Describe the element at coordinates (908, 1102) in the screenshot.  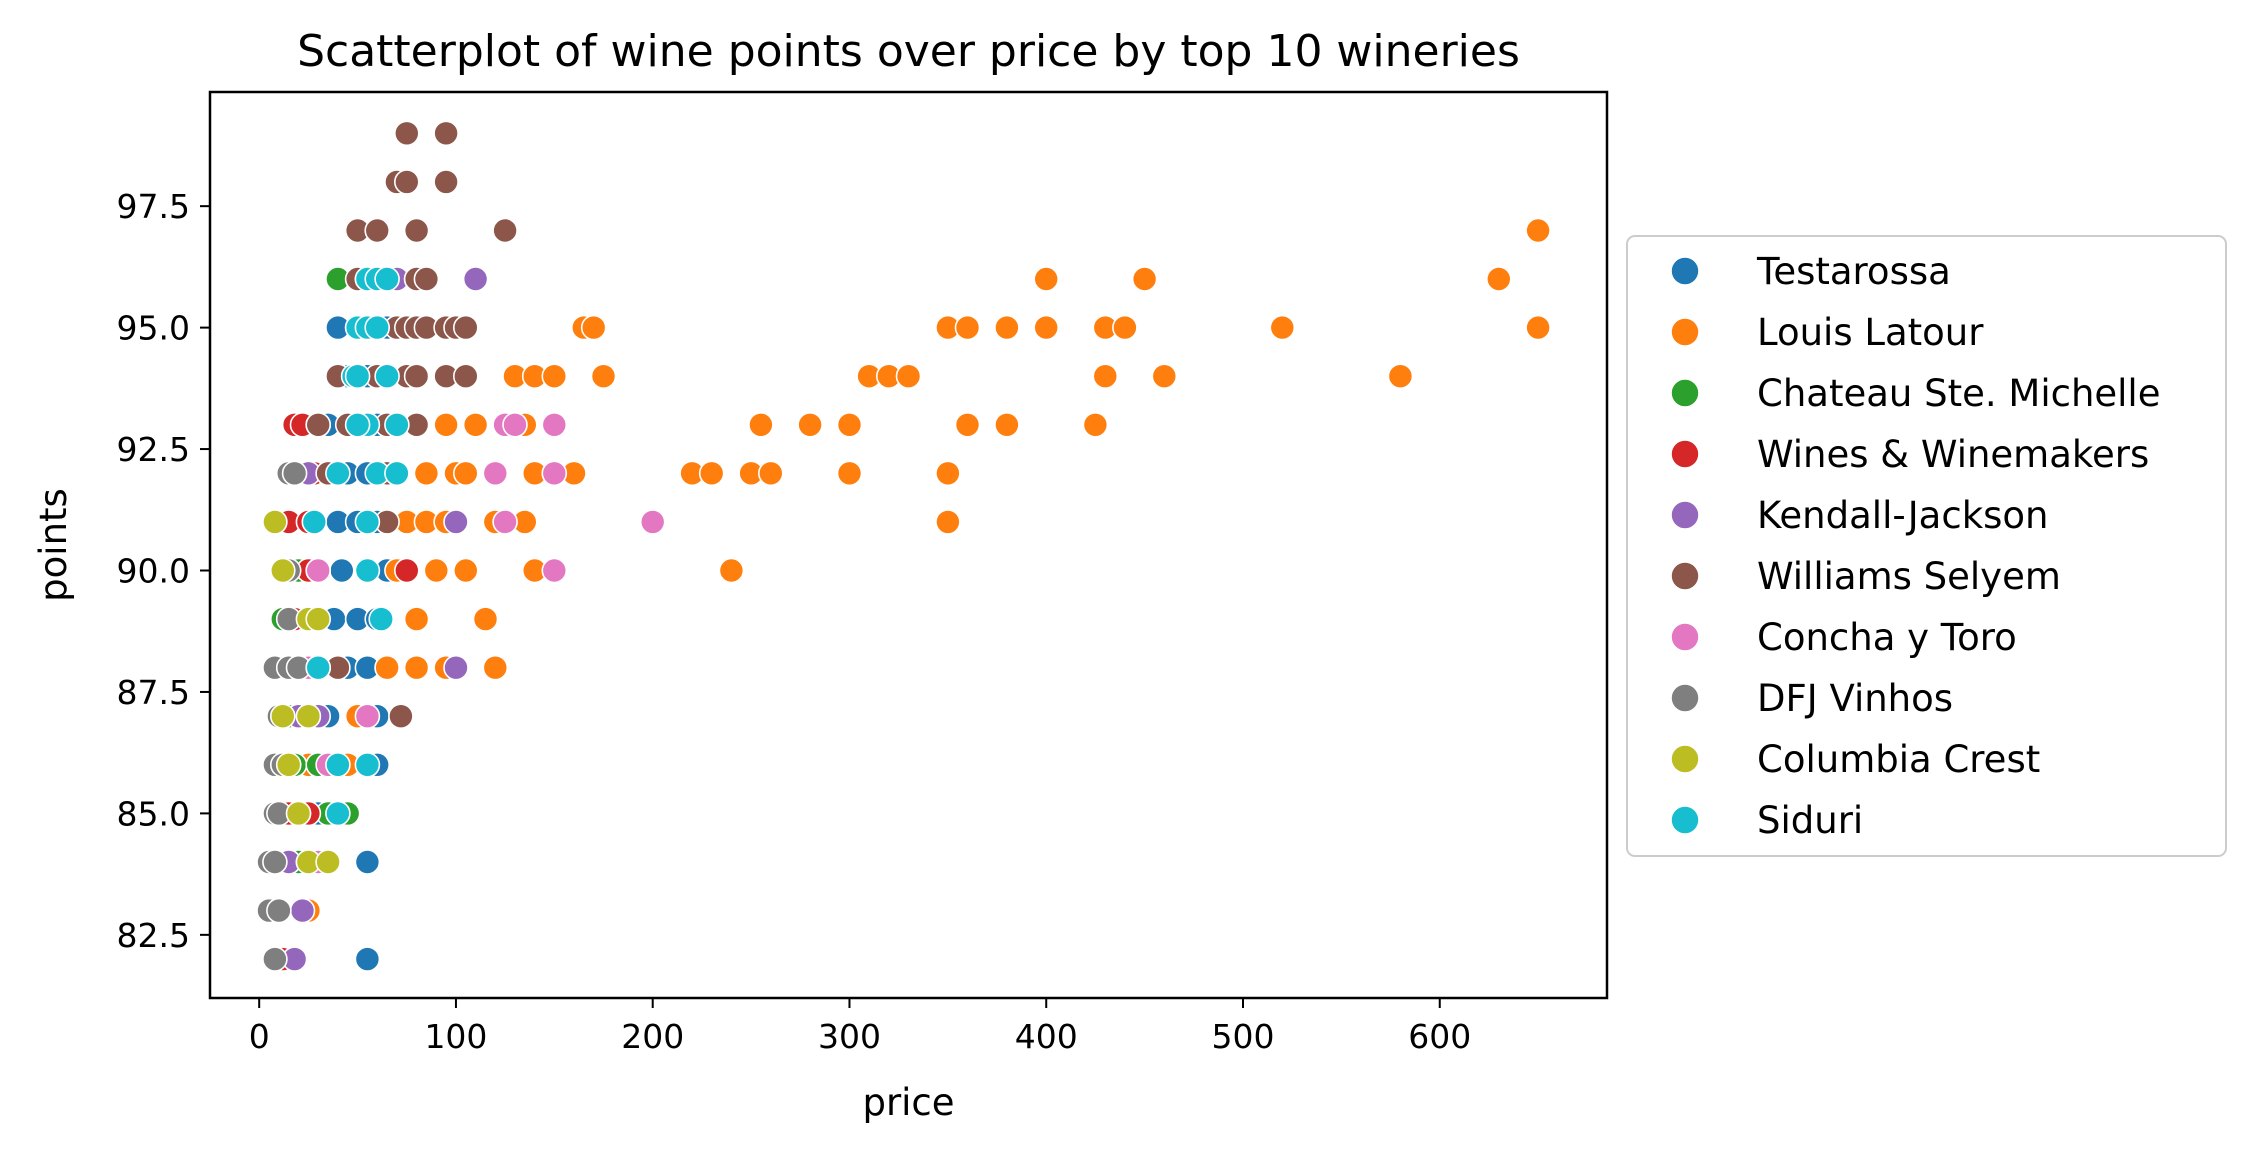
I see `x-axis-label: price` at that location.